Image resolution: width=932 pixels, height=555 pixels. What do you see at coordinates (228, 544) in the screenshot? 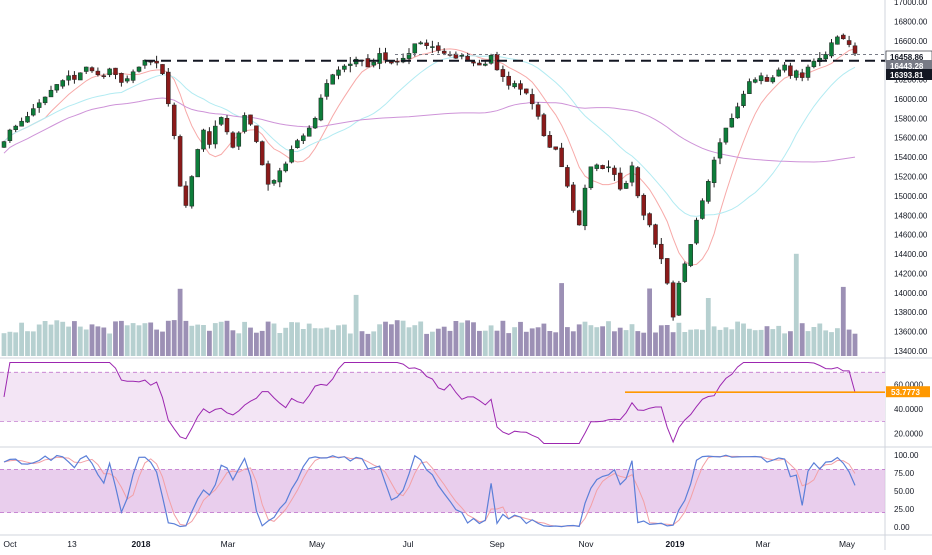
I see `time-tick-label: Mar` at bounding box center [228, 544].